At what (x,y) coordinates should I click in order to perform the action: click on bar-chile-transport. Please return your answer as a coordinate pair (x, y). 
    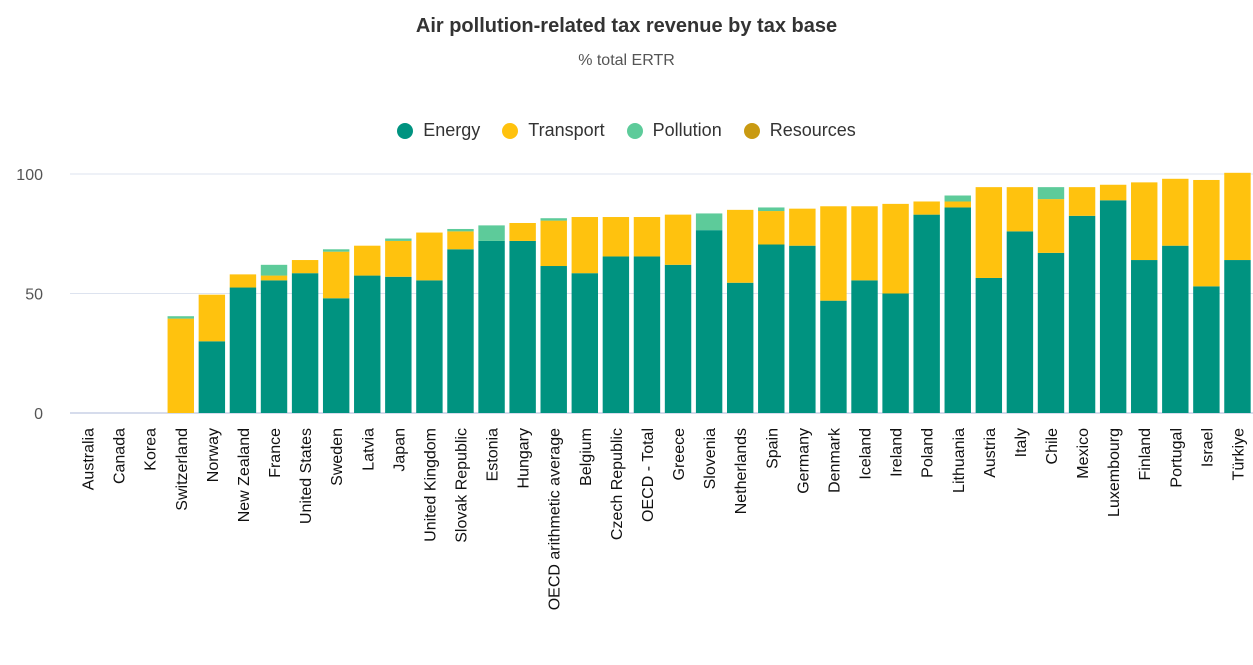
    Looking at the image, I should click on (1051, 226).